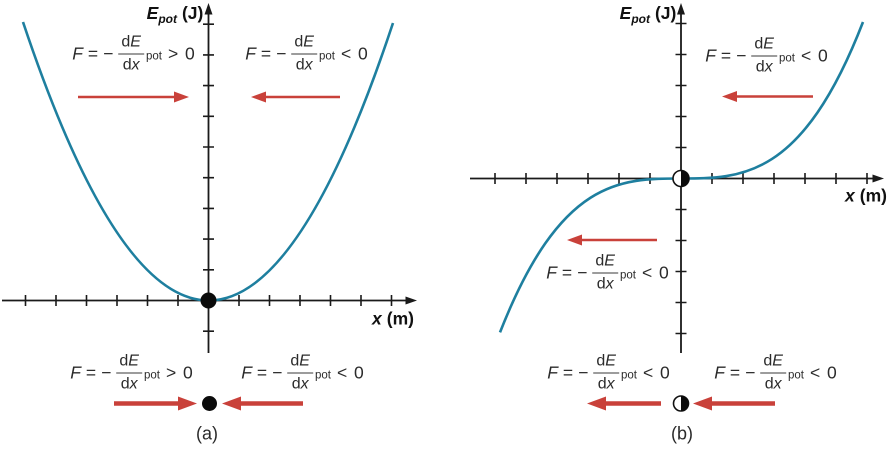  Describe the element at coordinates (681, 178) in the screenshot. I see `panel-b-equilibrium-half-dot` at that location.